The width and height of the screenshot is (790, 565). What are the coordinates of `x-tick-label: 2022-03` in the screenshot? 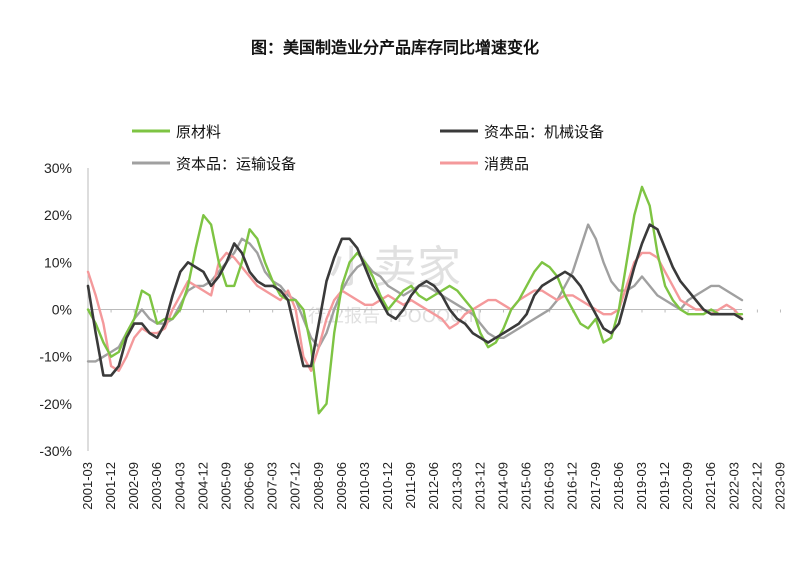 It's located at (733, 486).